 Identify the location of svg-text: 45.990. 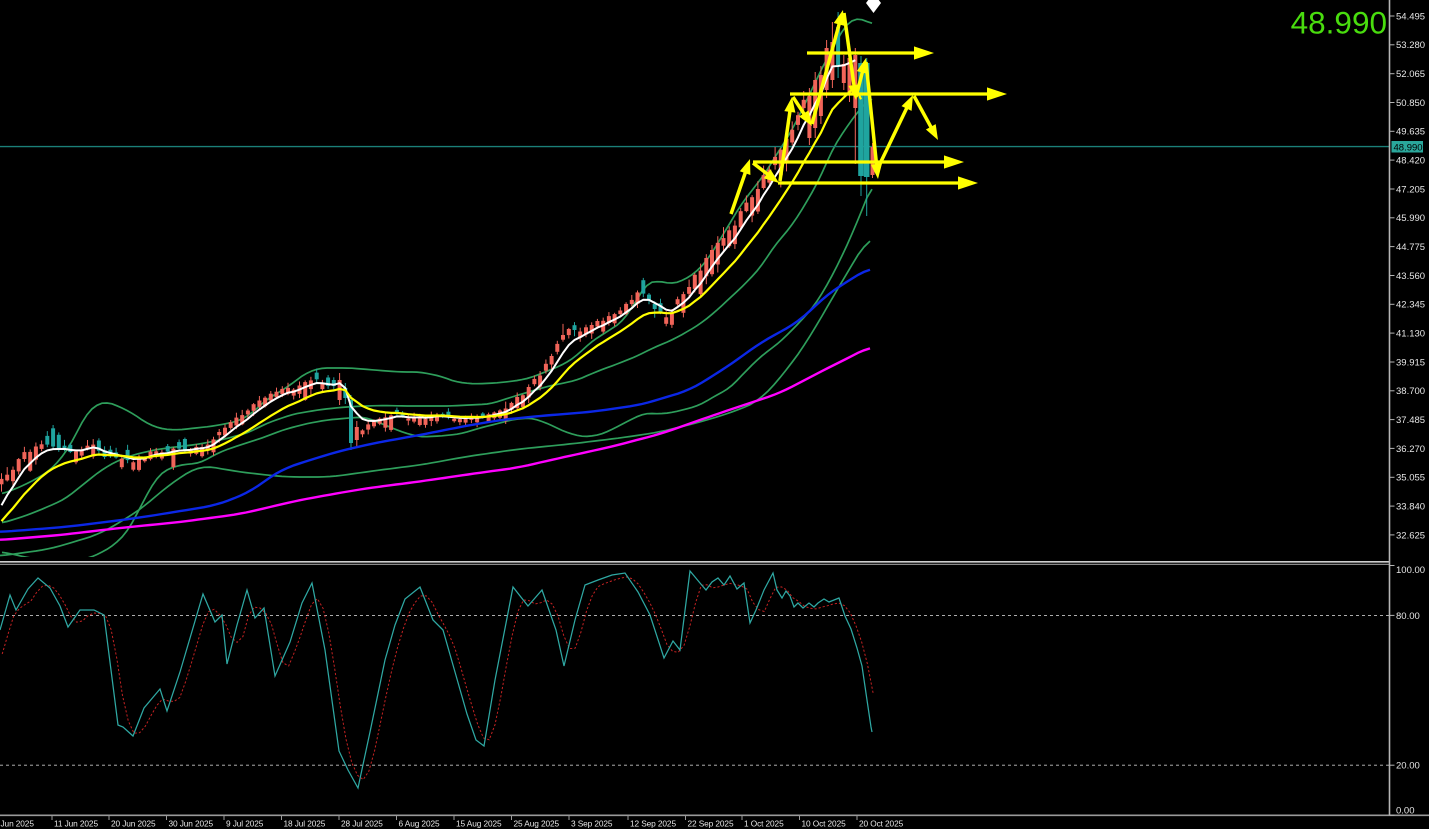
(1410, 218).